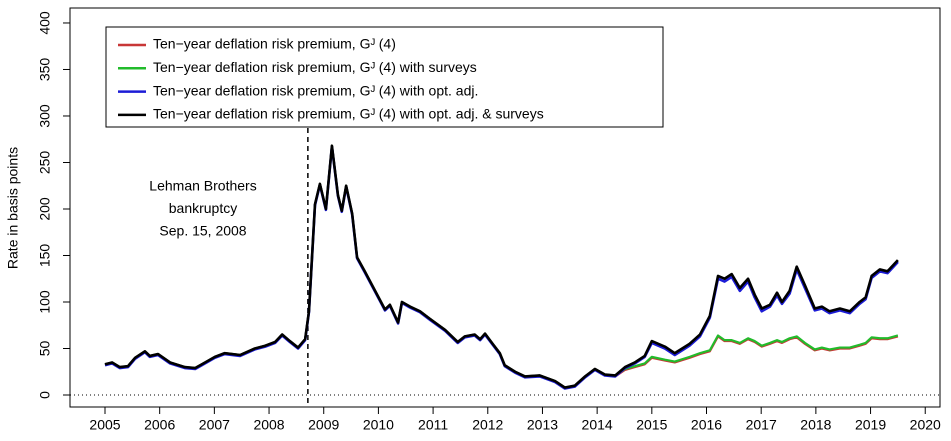 The image size is (951, 441). I want to click on y-tick-label: 150, so click(45, 256).